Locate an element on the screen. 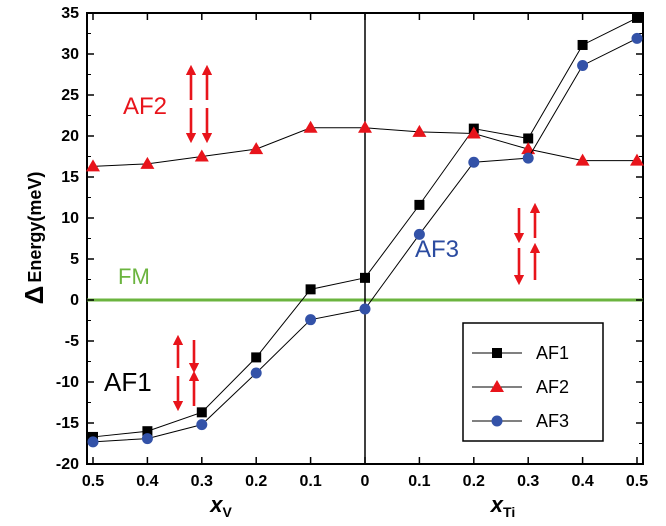 The image size is (666, 526). y-tick-label: -5 is located at coordinates (72, 341).